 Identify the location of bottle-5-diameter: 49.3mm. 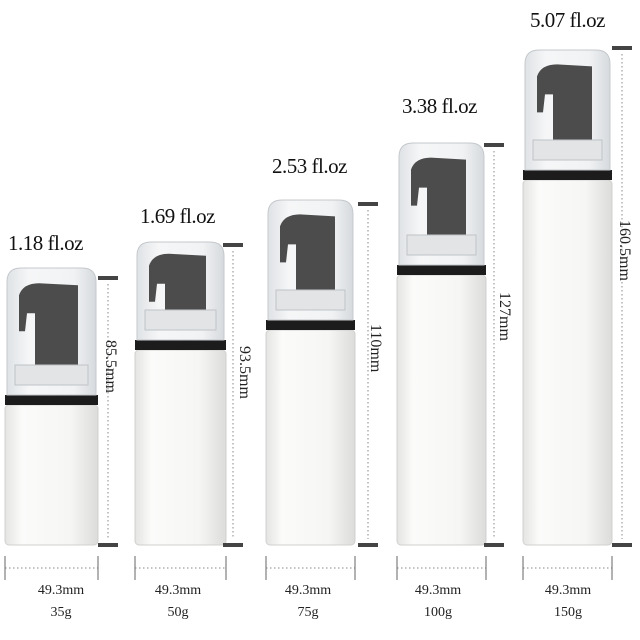
(568, 590).